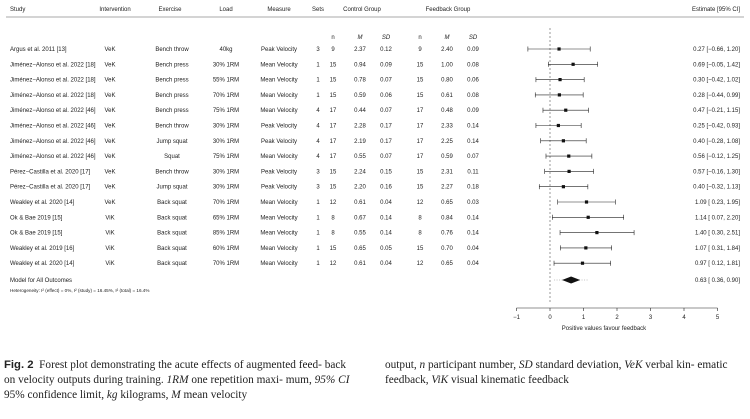 Image resolution: width=750 pixels, height=419 pixels. Describe the element at coordinates (226, 111) in the screenshot. I see `load-label: 75% 1RM` at that location.